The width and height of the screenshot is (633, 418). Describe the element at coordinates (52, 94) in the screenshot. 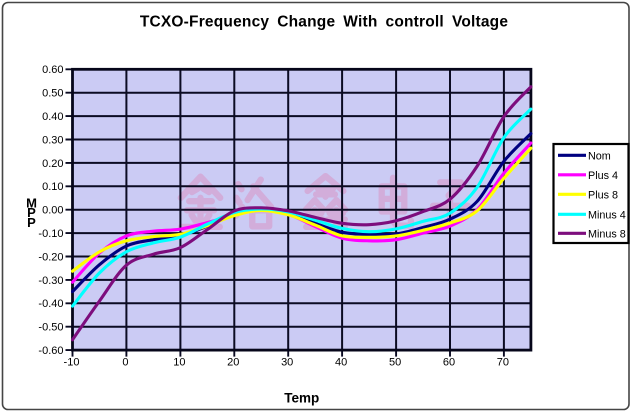

I see `svg-text: 0.50` at that location.